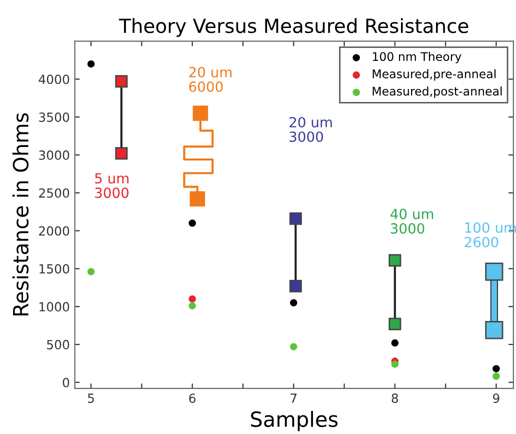 This screenshot has width=516, height=434. I want to click on y-tick-label: 500, so click(58, 345).